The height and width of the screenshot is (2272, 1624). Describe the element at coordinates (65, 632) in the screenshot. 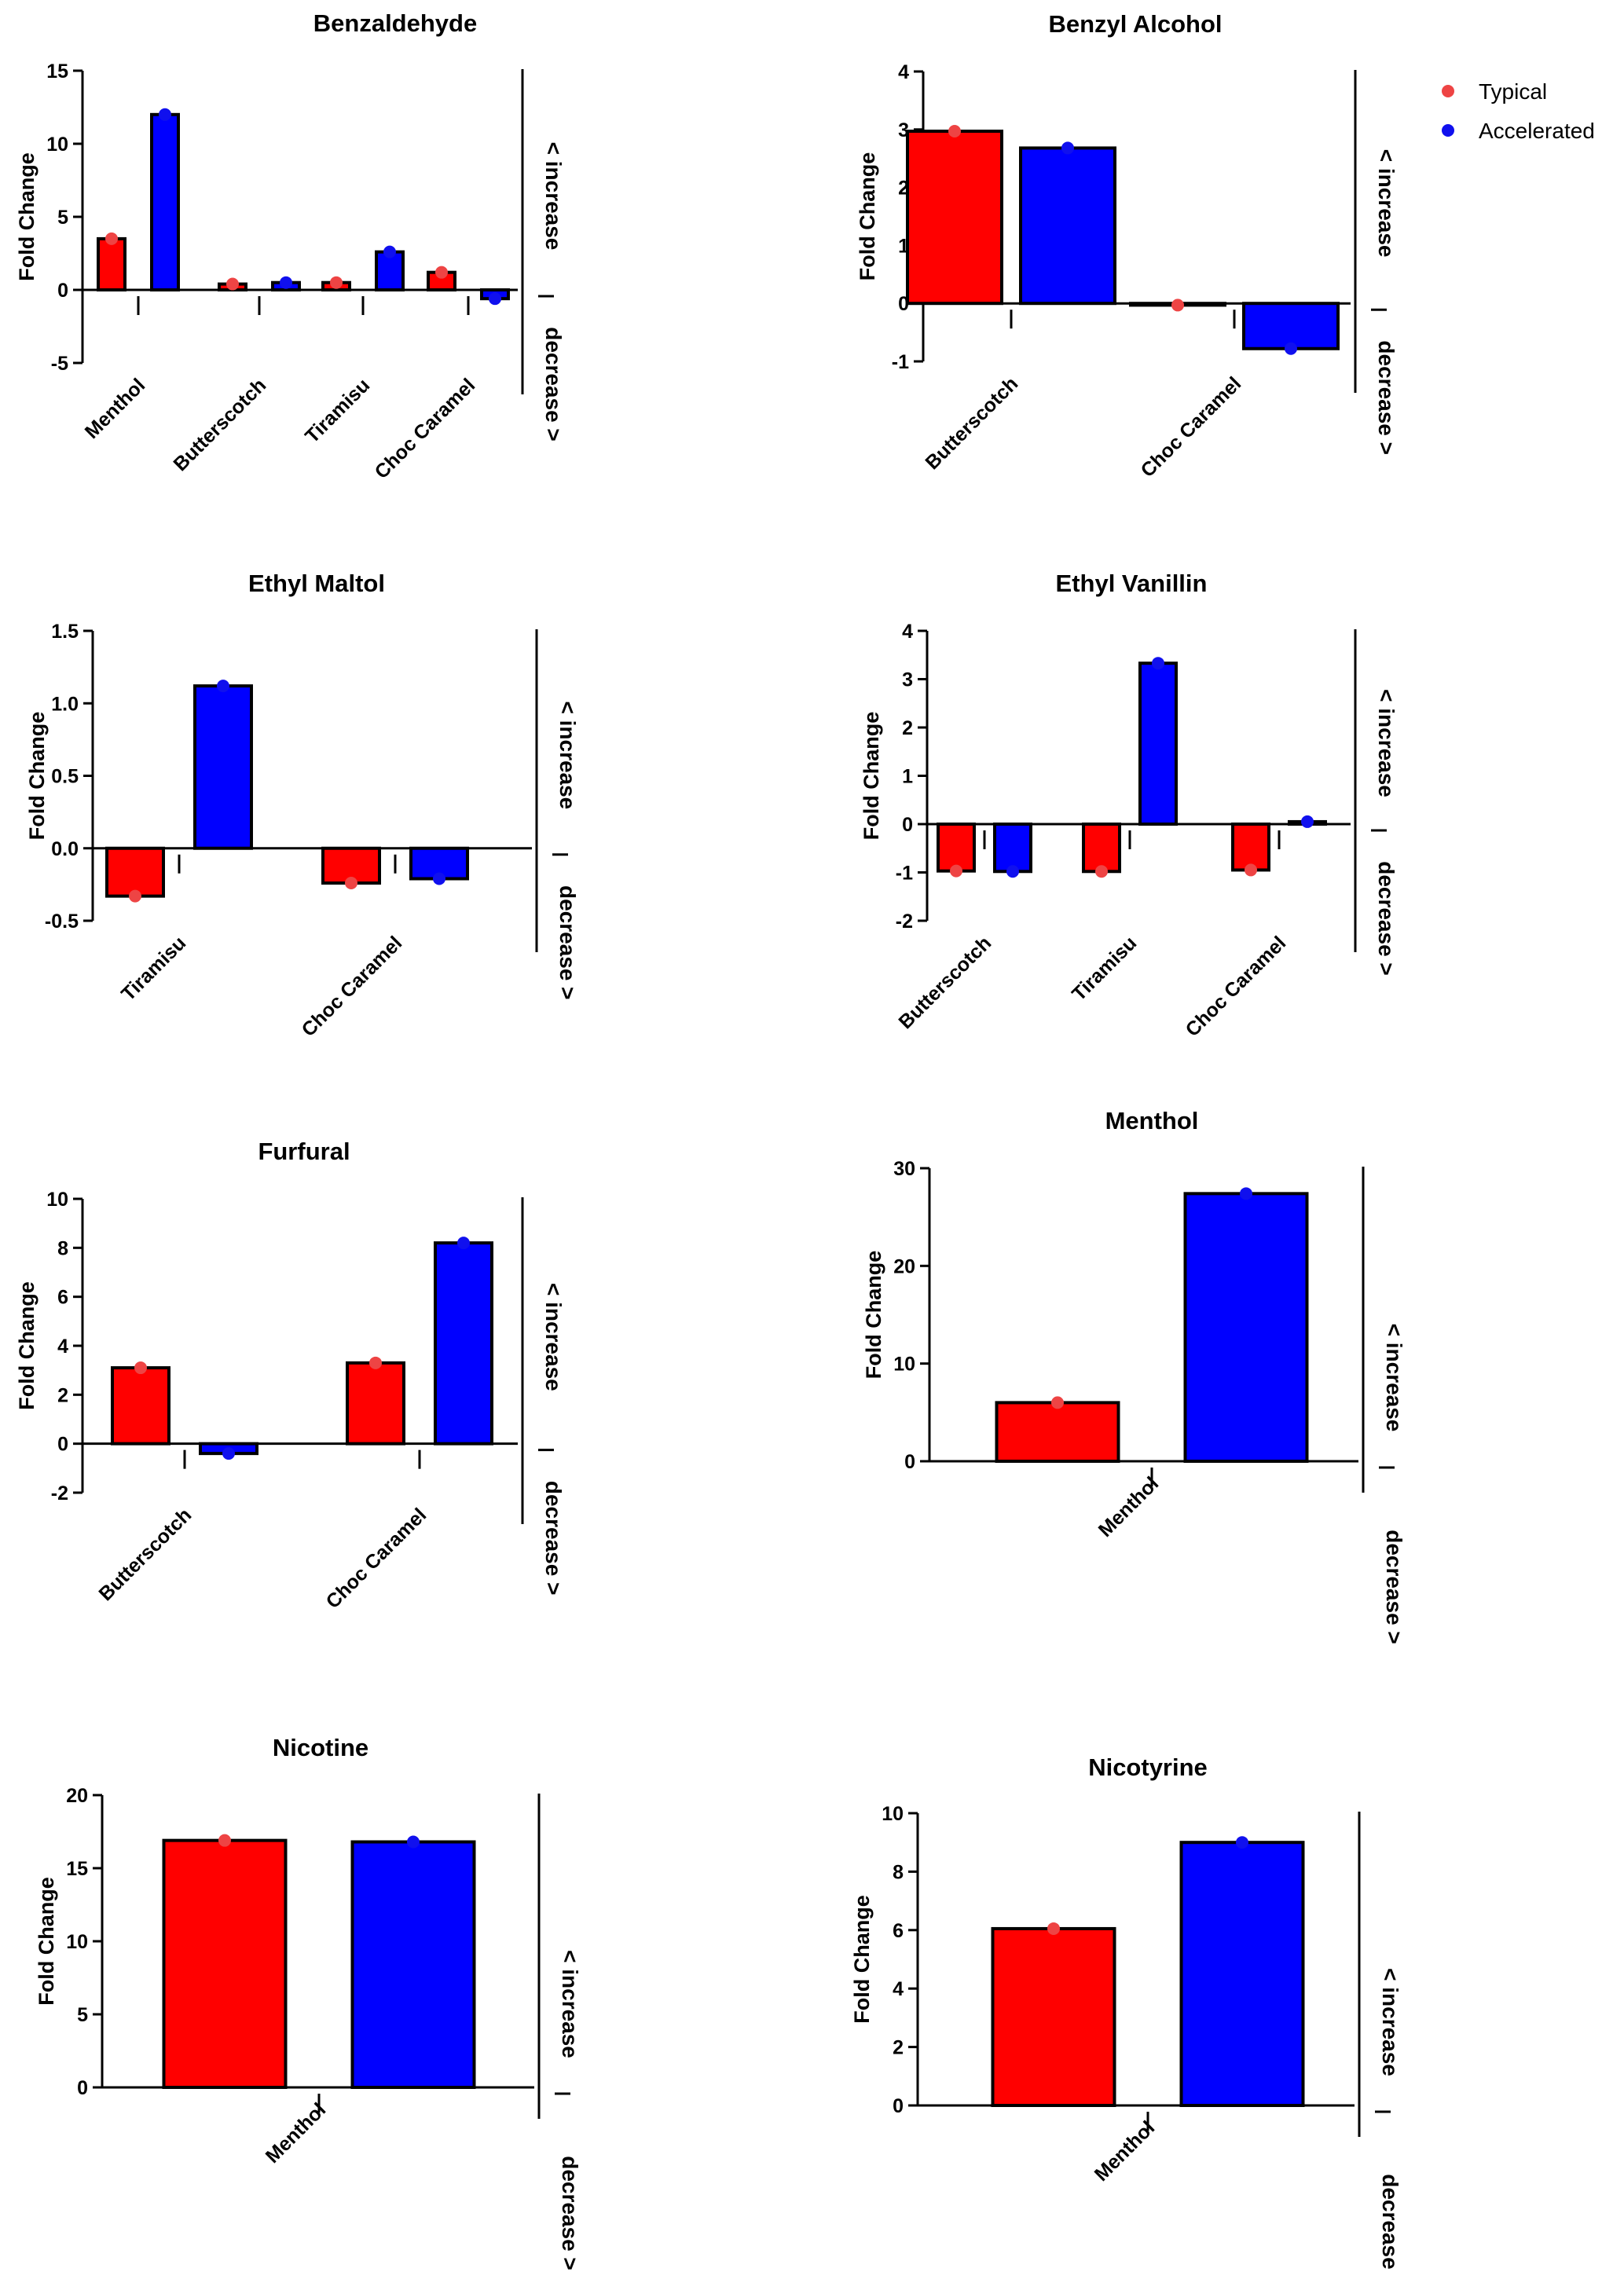

I see `y-tick-label: 1.5` at that location.